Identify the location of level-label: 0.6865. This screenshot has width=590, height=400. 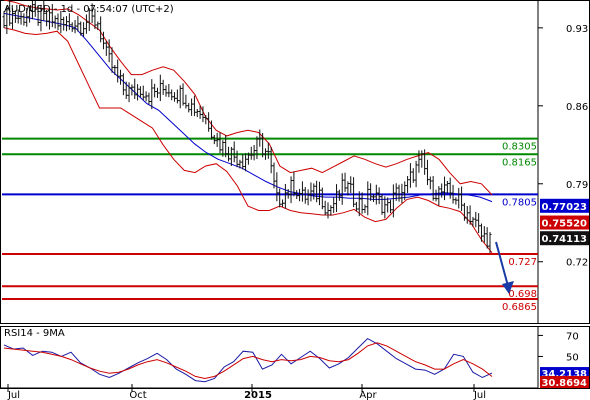
(519, 307).